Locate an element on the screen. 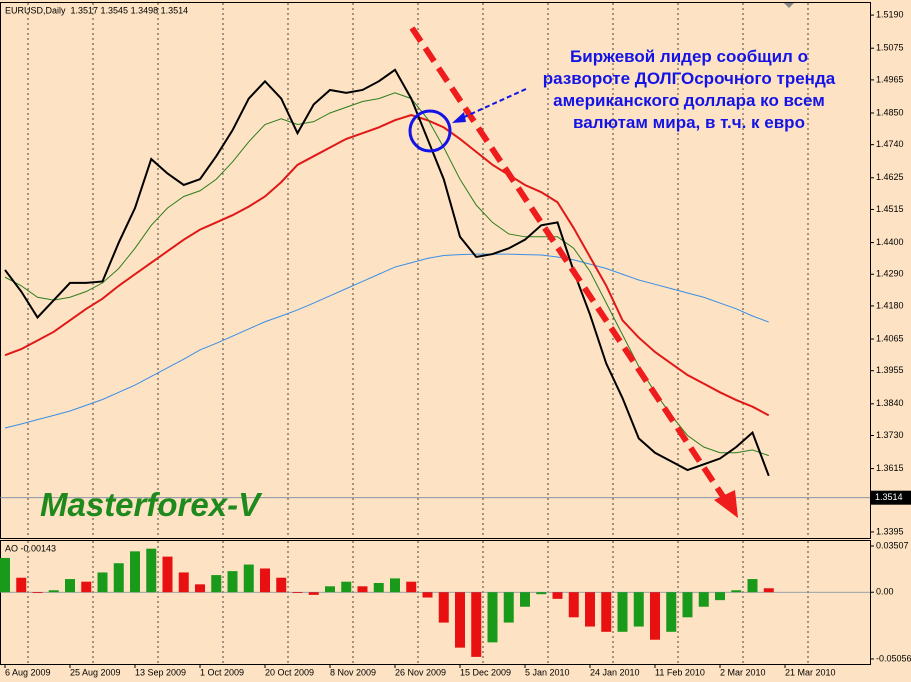 The width and height of the screenshot is (911, 682). last-price-box is located at coordinates (891, 497).